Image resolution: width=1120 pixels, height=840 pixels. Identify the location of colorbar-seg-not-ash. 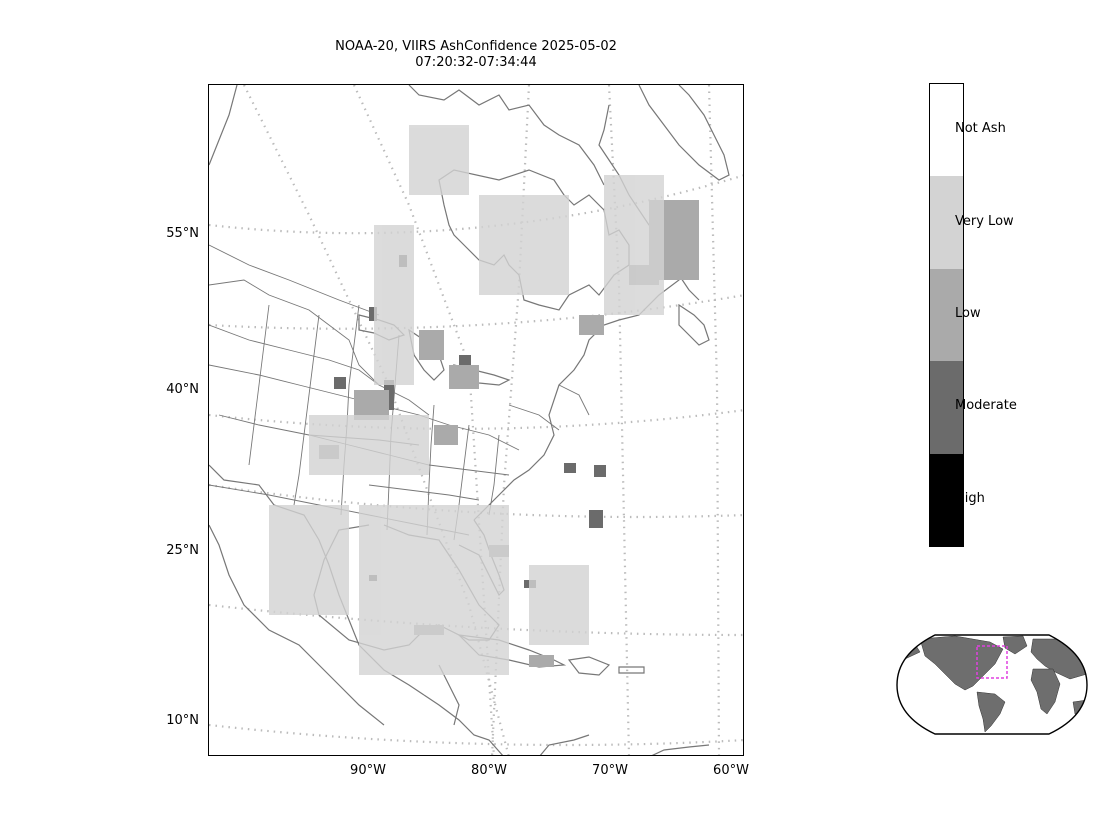
(946, 130).